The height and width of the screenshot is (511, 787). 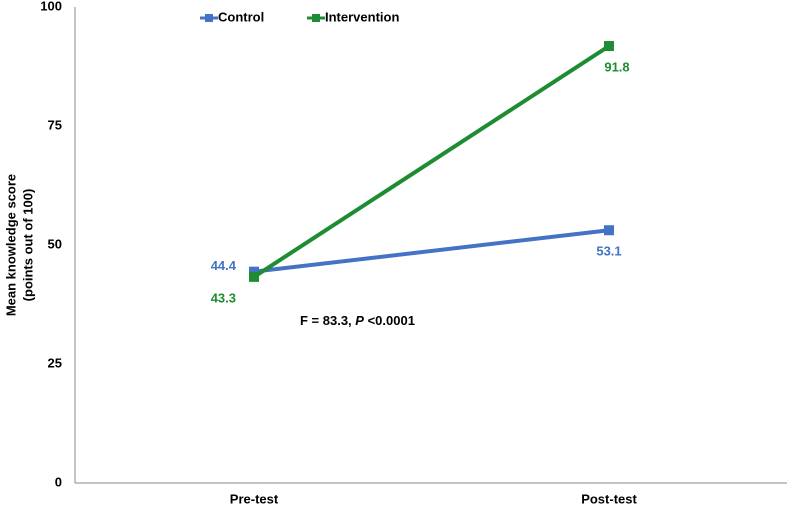 I want to click on series-line, so click(x=431, y=251).